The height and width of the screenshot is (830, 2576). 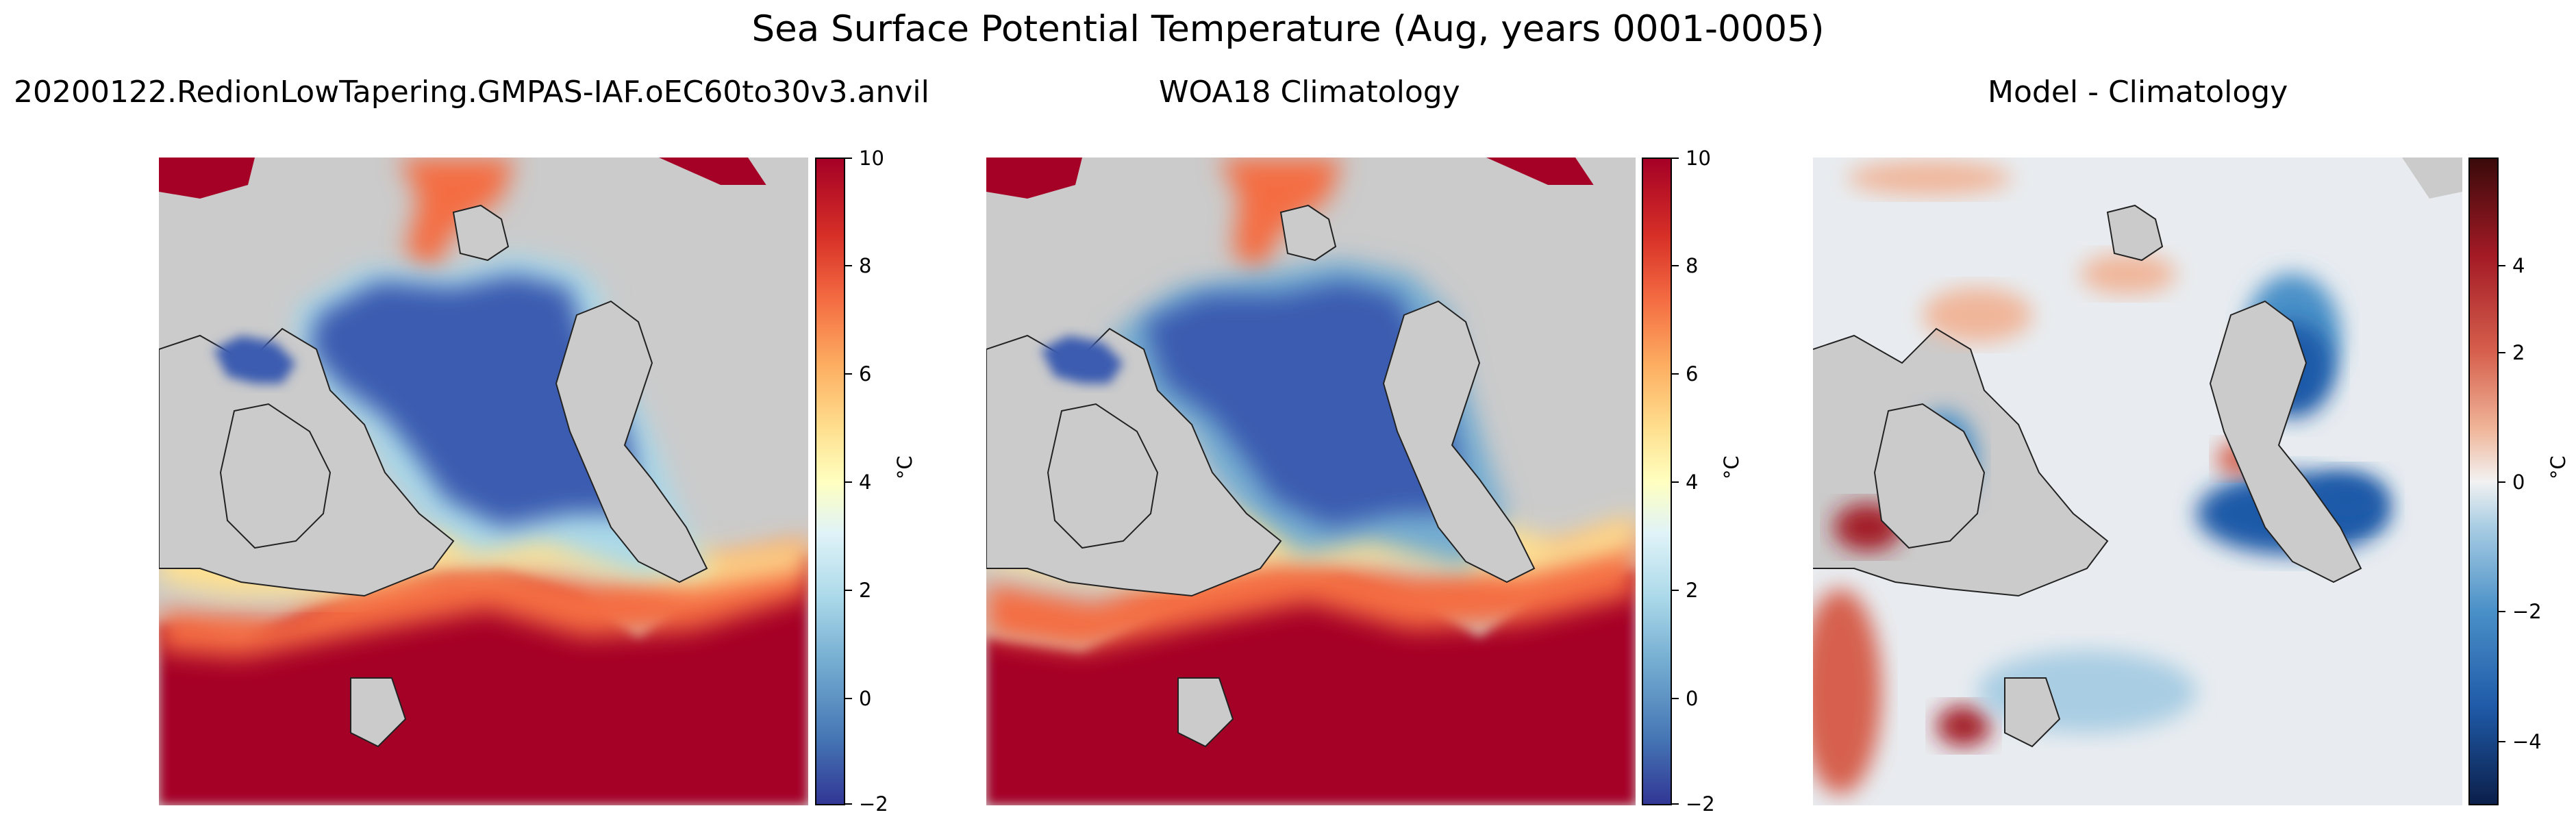 What do you see at coordinates (1692, 482) in the screenshot?
I see `panel-2-tick: 4` at bounding box center [1692, 482].